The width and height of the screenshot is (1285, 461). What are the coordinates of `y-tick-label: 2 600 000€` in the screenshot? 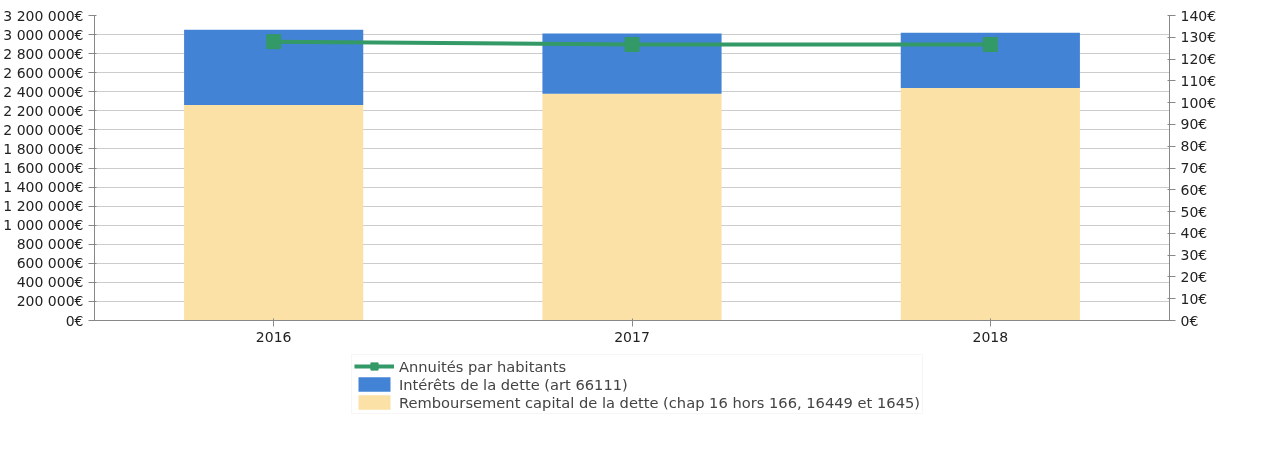 It's located at (43, 72).